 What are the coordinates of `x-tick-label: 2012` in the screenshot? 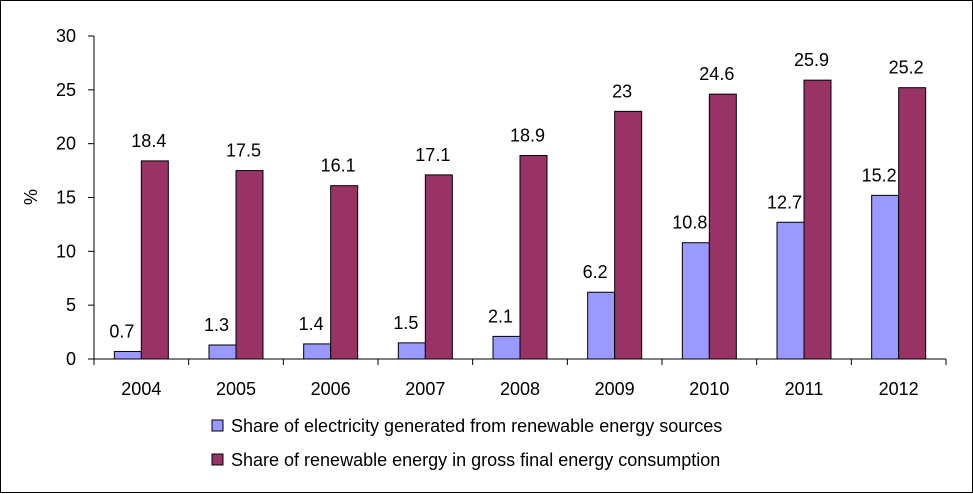 It's located at (899, 389).